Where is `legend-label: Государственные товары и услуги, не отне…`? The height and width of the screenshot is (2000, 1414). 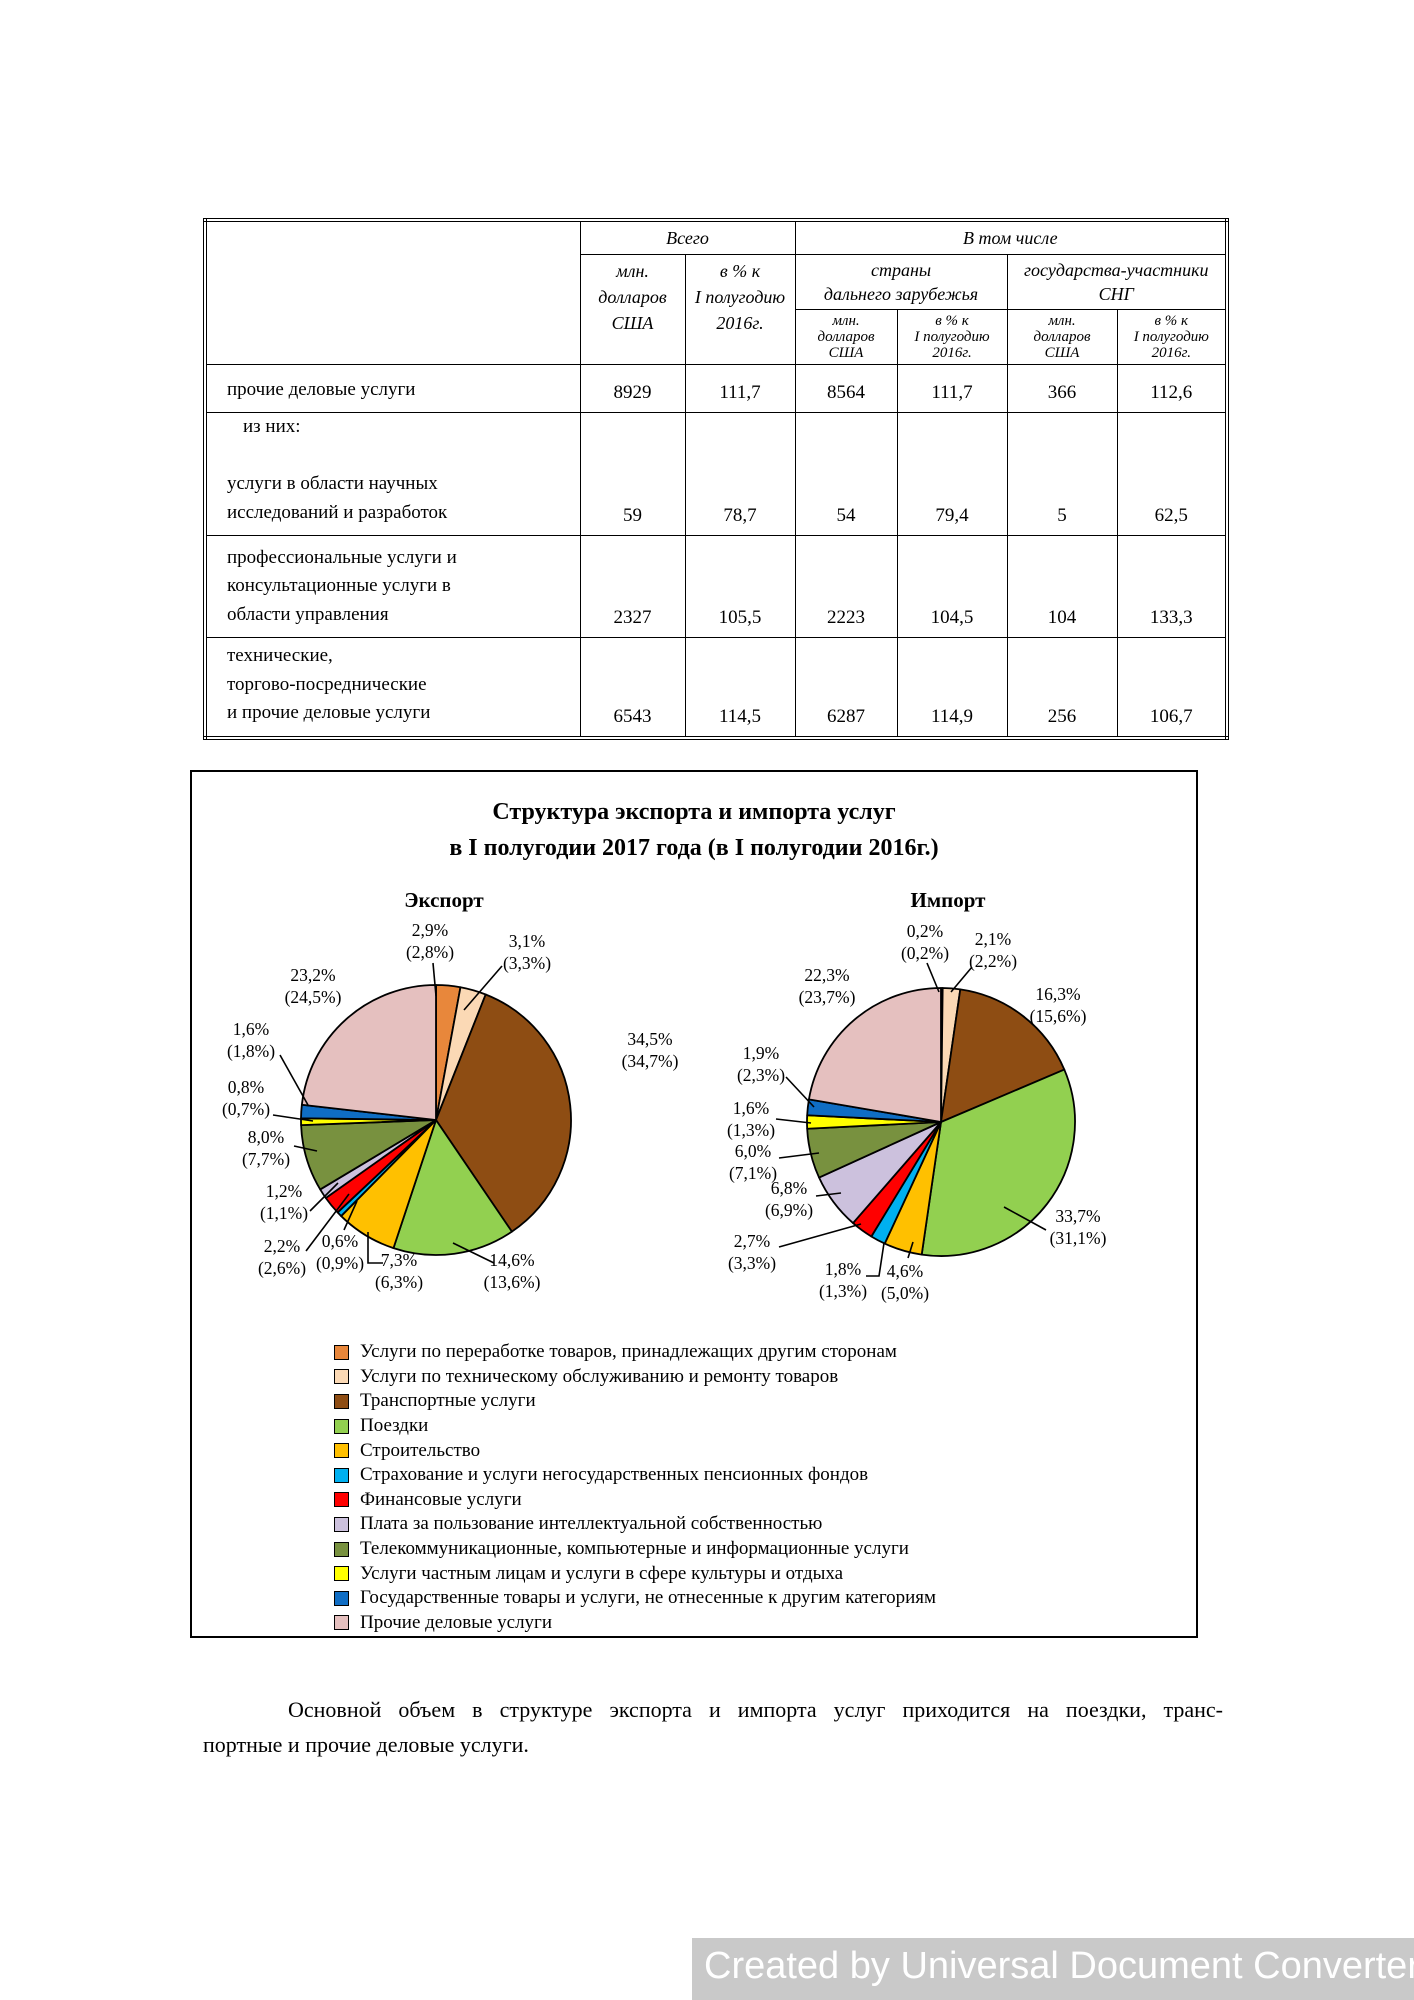 legend-label: Государственные товары и услуги, не отне… is located at coordinates (648, 1598).